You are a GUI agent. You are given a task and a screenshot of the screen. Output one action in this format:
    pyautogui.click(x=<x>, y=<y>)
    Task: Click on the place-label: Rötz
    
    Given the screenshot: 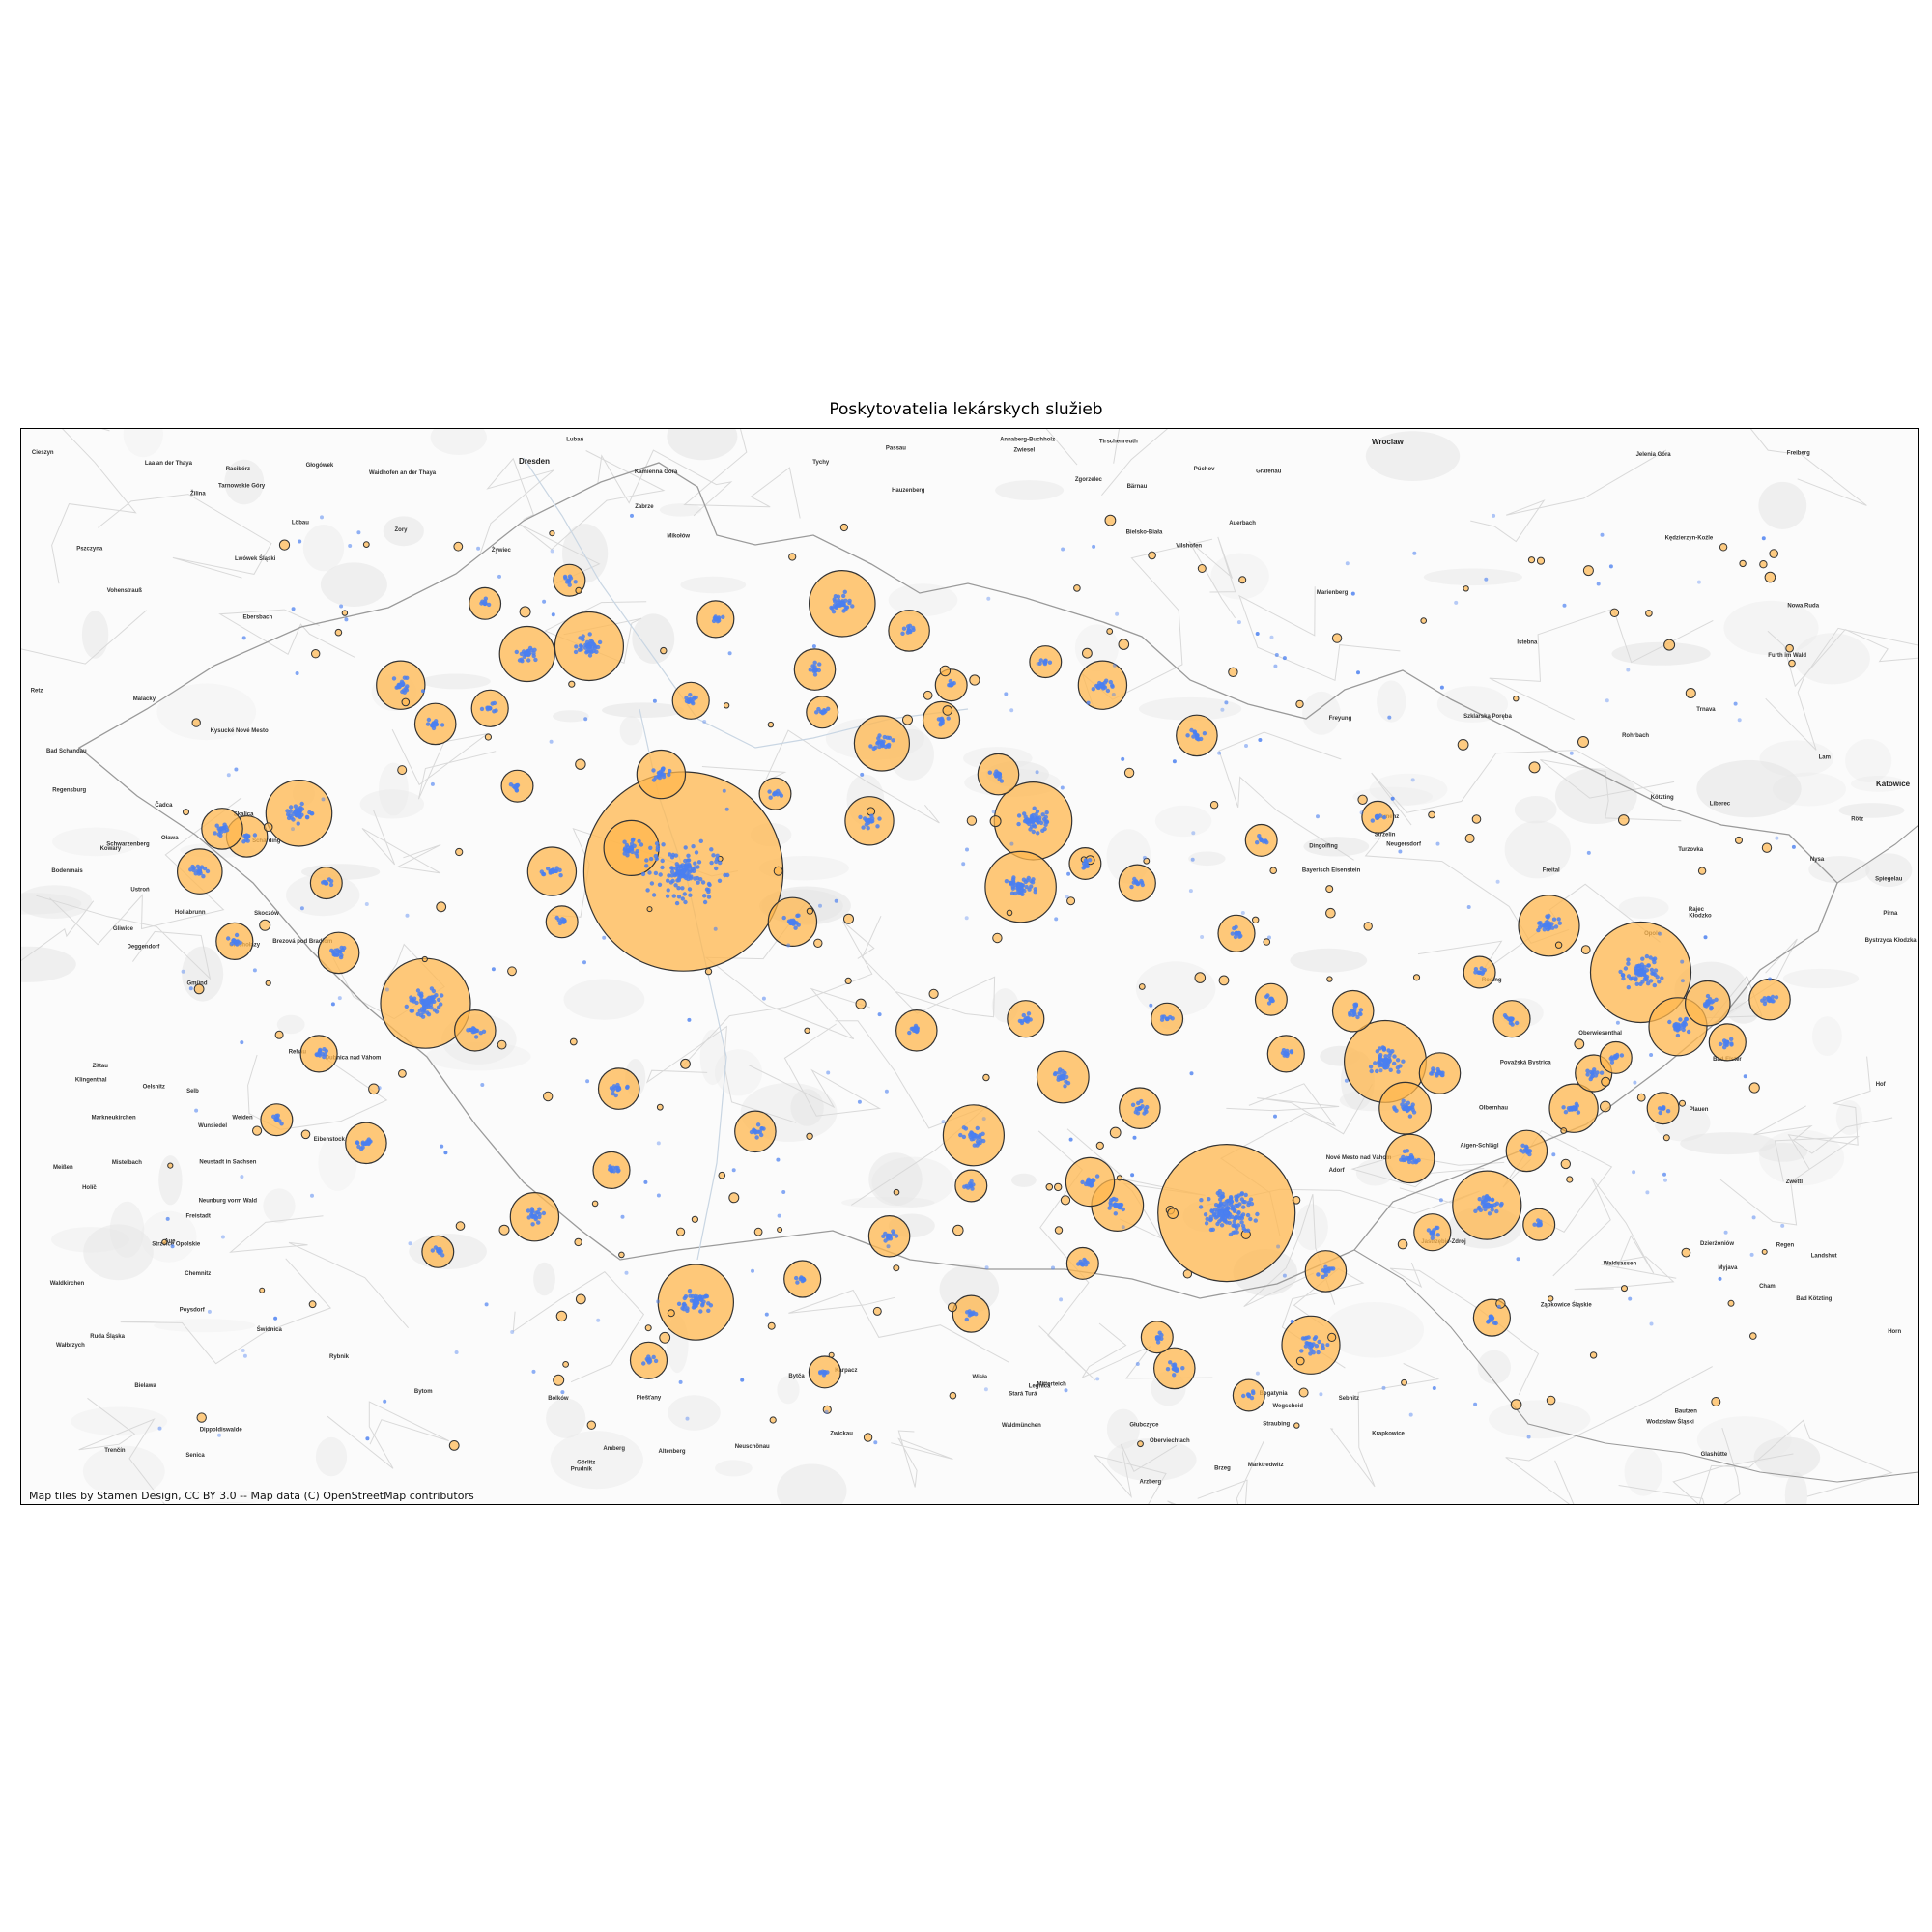 What is the action you would take?
    pyautogui.click(x=1857, y=820)
    